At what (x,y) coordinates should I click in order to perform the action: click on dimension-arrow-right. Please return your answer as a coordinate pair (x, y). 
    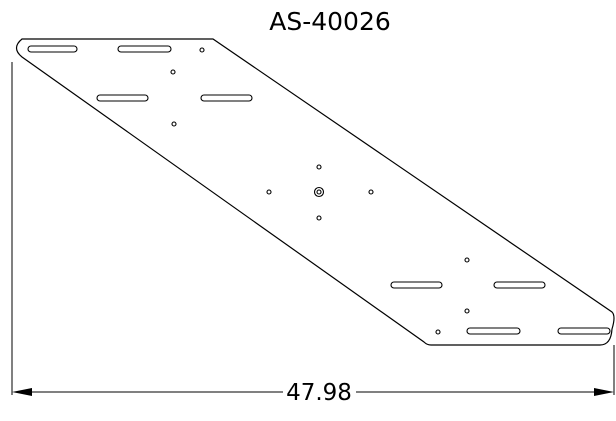
    Looking at the image, I should click on (604, 392).